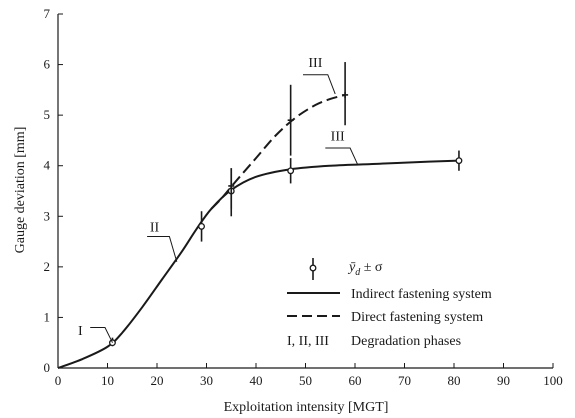 The height and width of the screenshot is (418, 575). I want to click on y-tick-label: 6, so click(47, 64).